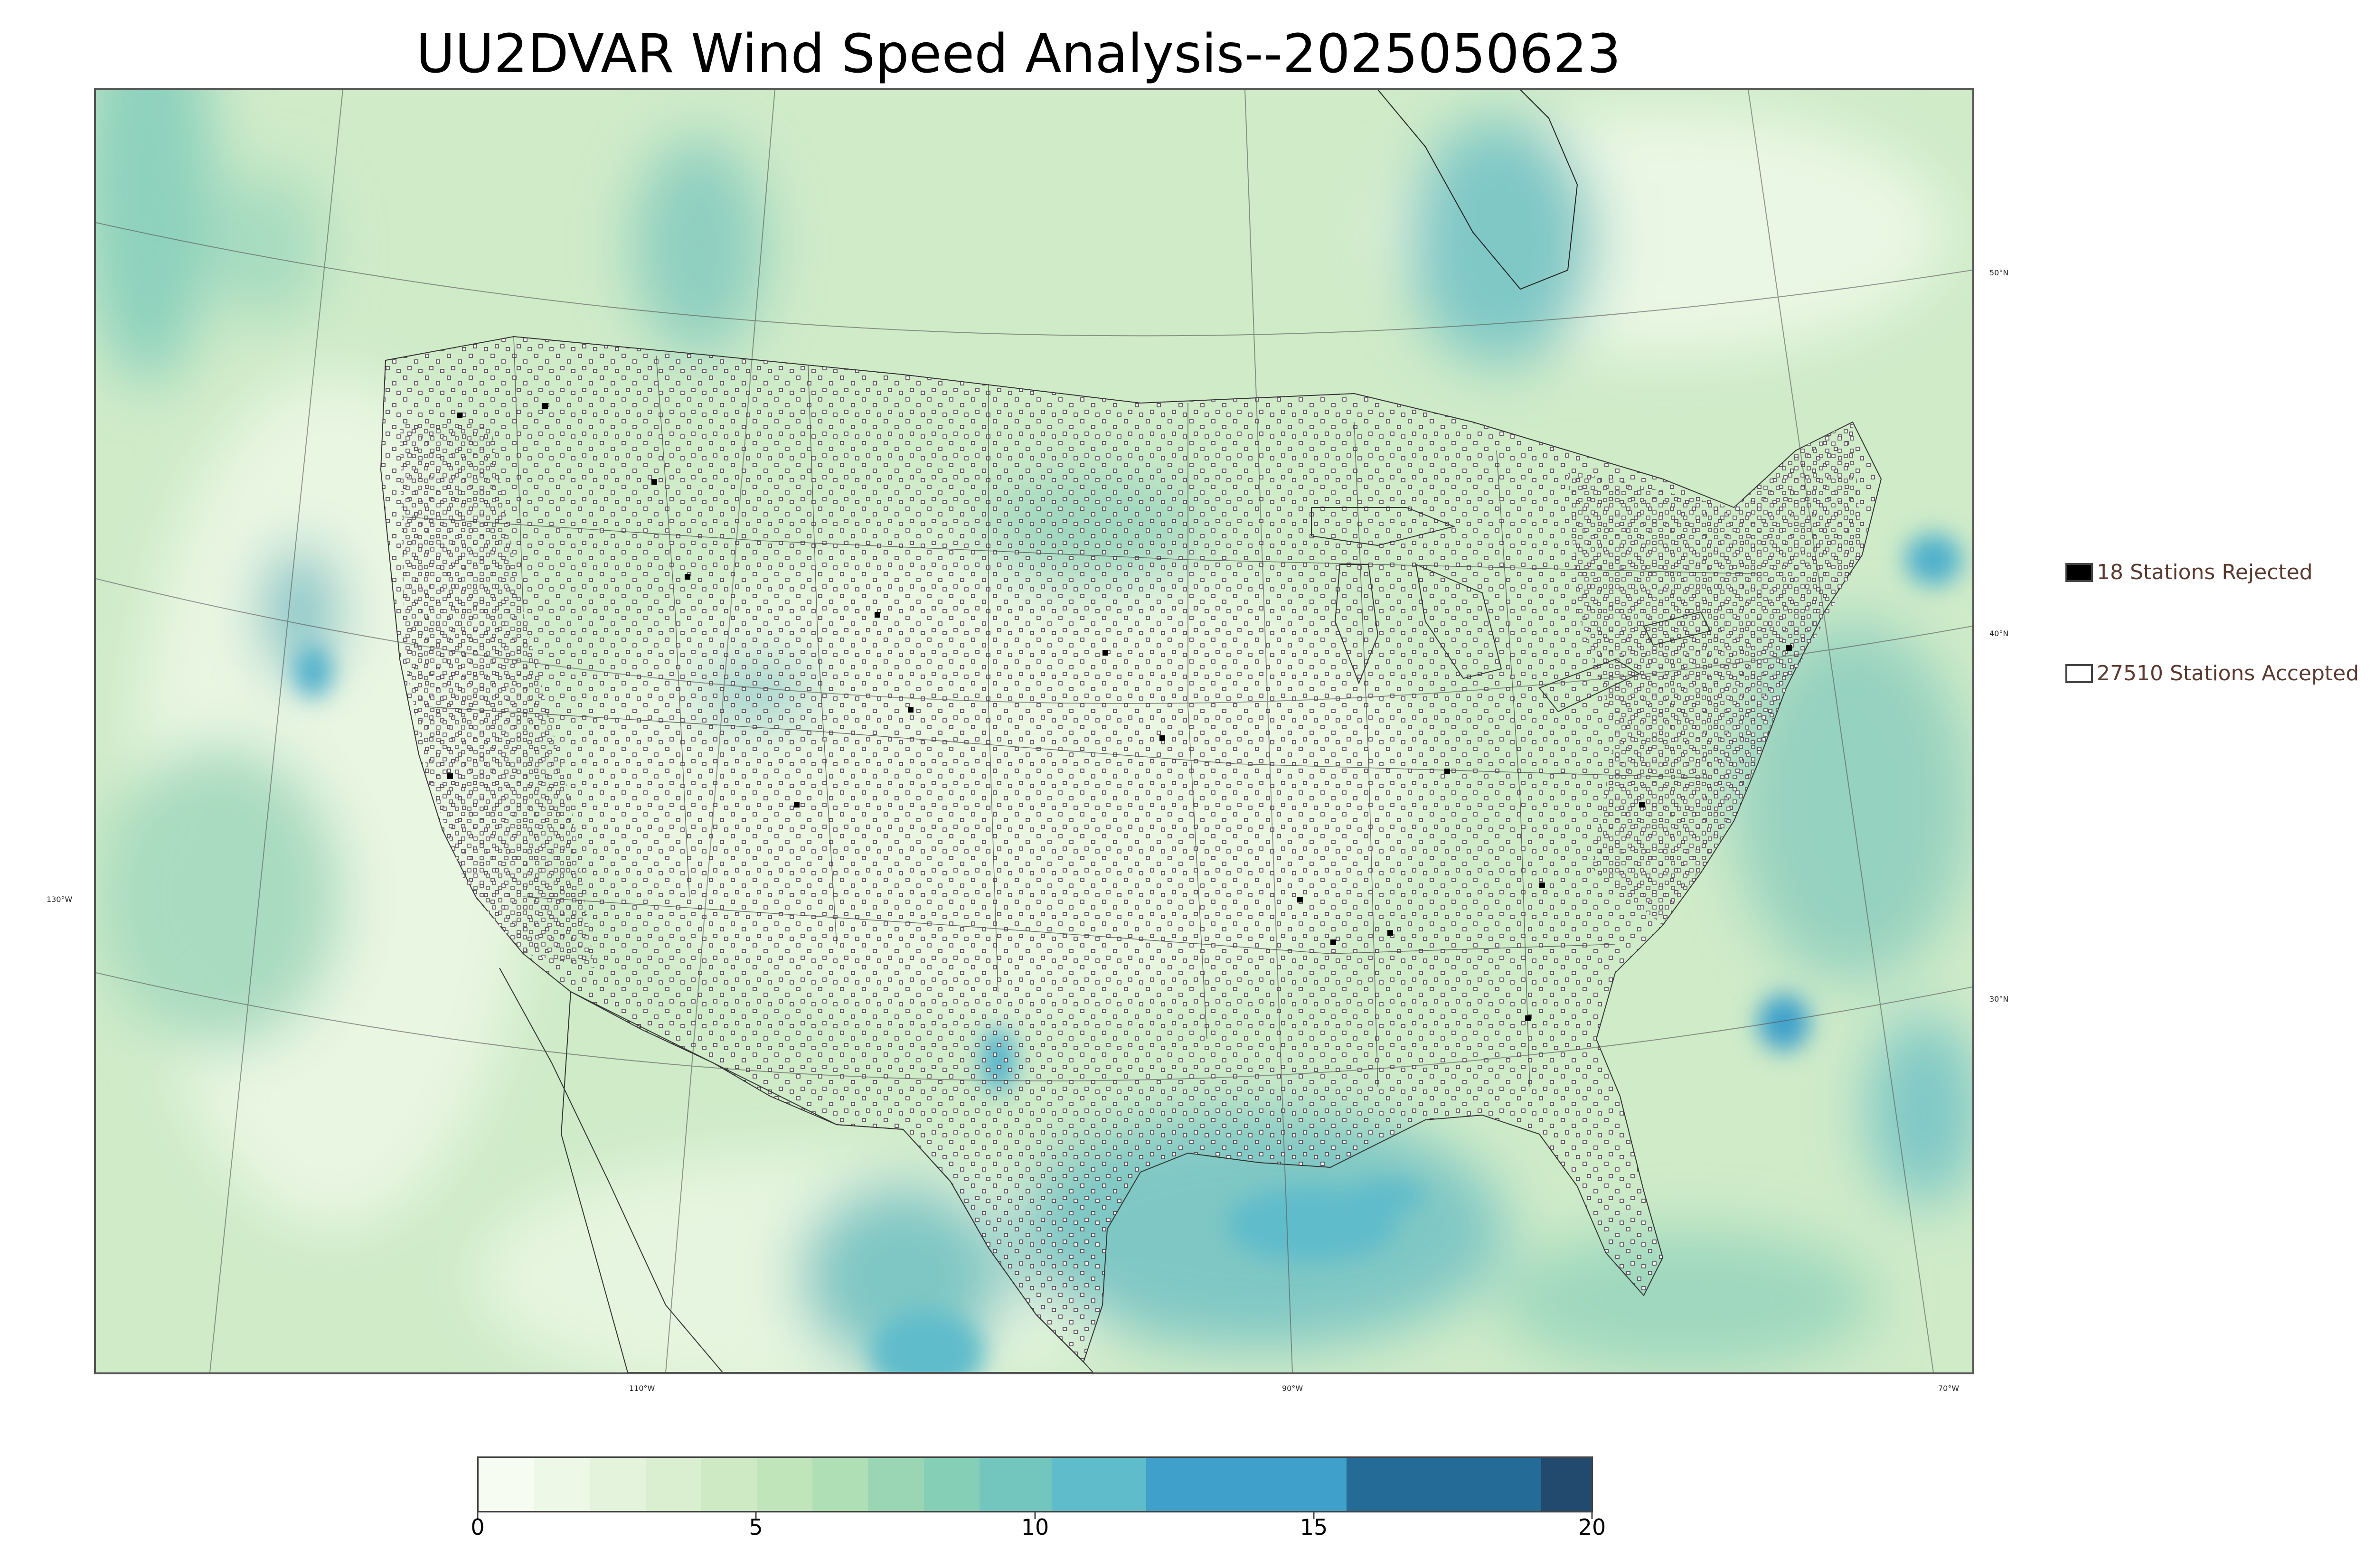 This screenshot has height=1568, width=2374. I want to click on colorbar-tick-0: 0, so click(478, 1527).